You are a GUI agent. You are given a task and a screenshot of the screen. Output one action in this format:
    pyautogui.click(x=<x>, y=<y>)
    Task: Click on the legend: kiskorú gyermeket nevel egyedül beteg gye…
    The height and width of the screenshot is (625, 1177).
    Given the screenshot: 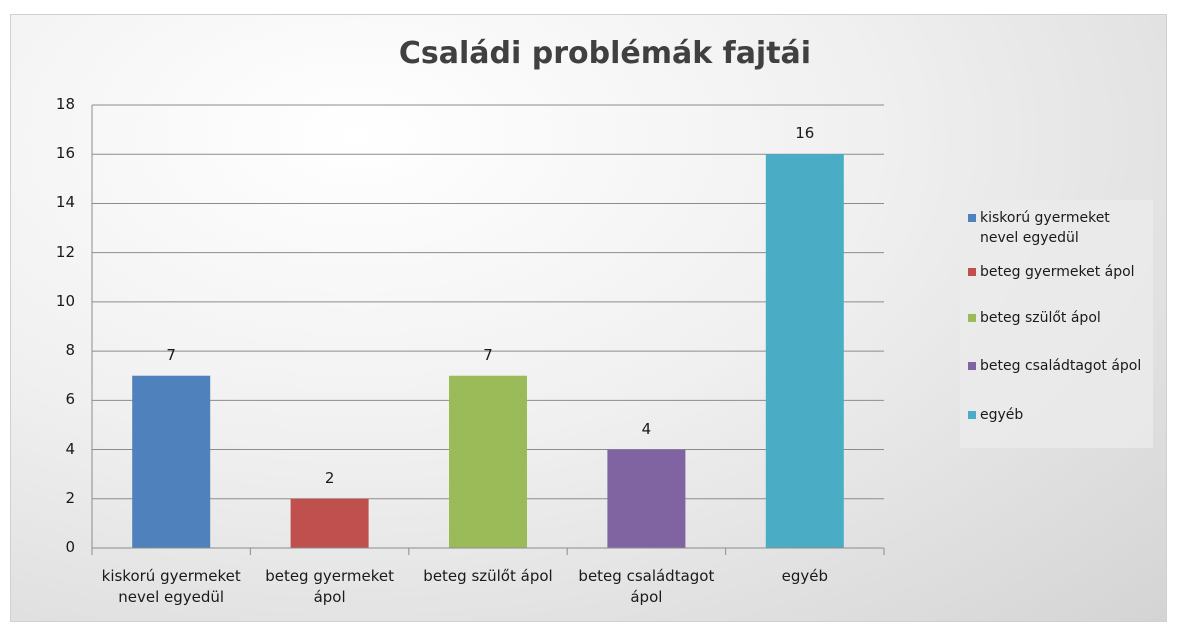 What is the action you would take?
    pyautogui.click(x=1056, y=324)
    